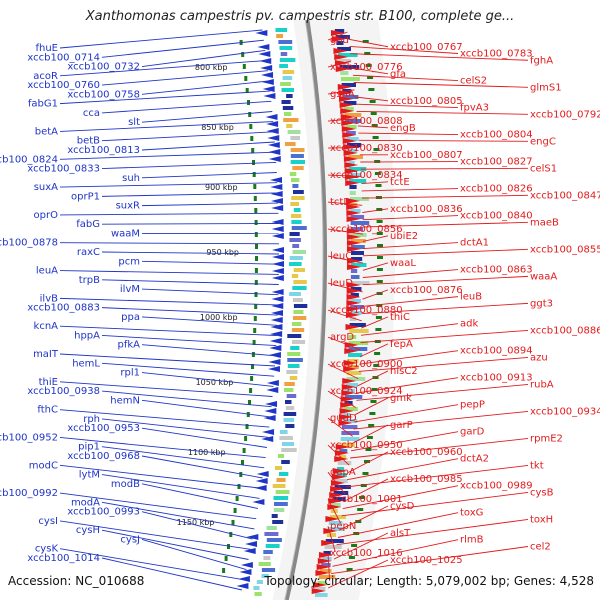  Describe the element at coordinates (29, 493) in the screenshot. I see `gene-label-reverse: xccb100_0992` at that location.